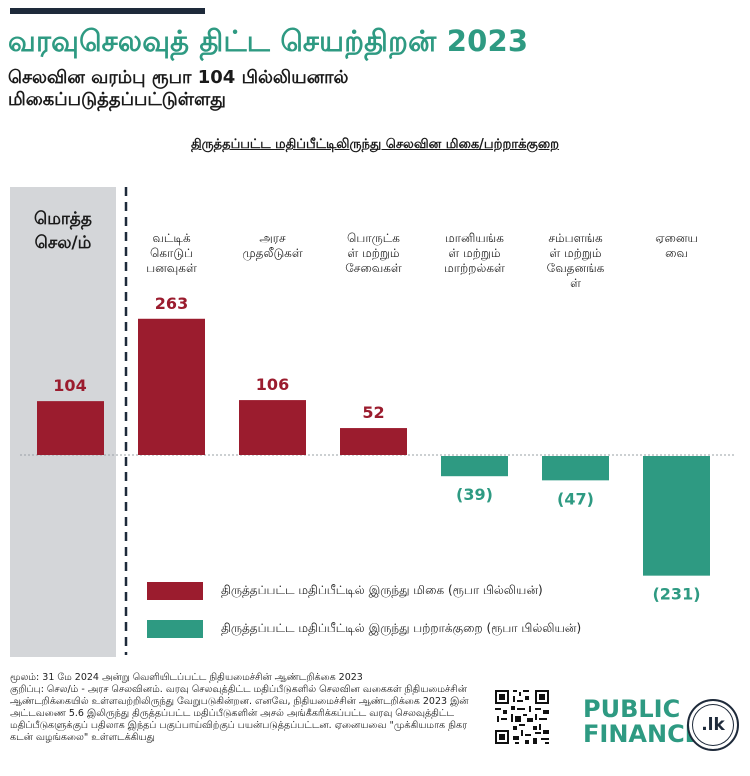  I want to click on brand-line-public: PUBLIC, so click(632, 709).